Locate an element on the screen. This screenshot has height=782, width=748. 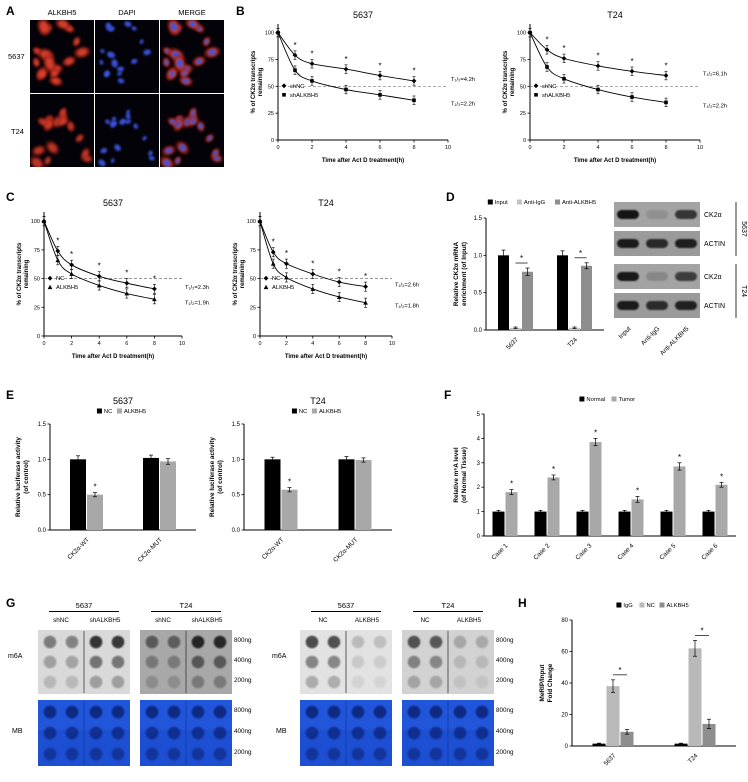
y-axis-label: MeRIP/Input is located at coordinates (542, 683).